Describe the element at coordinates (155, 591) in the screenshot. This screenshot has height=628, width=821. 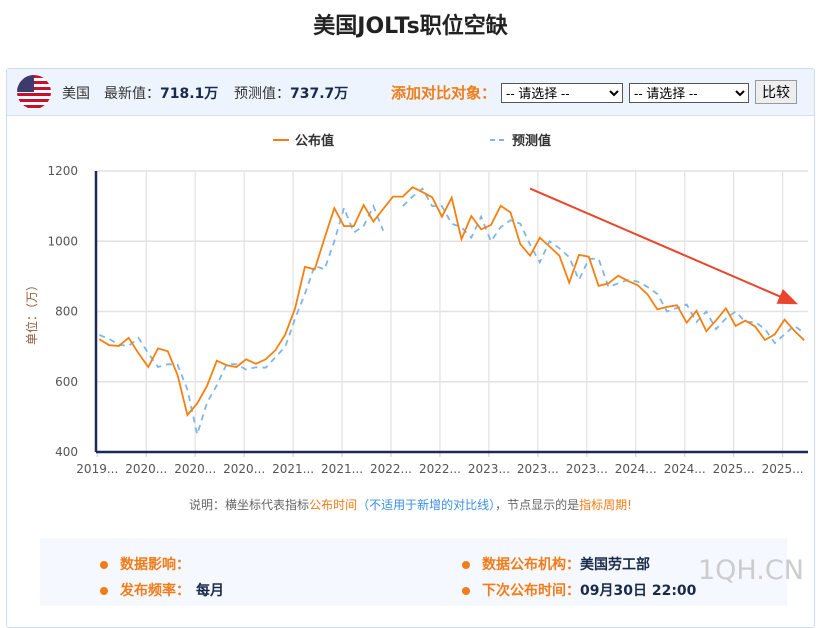
I see `freq-label: 发布频率：` at that location.